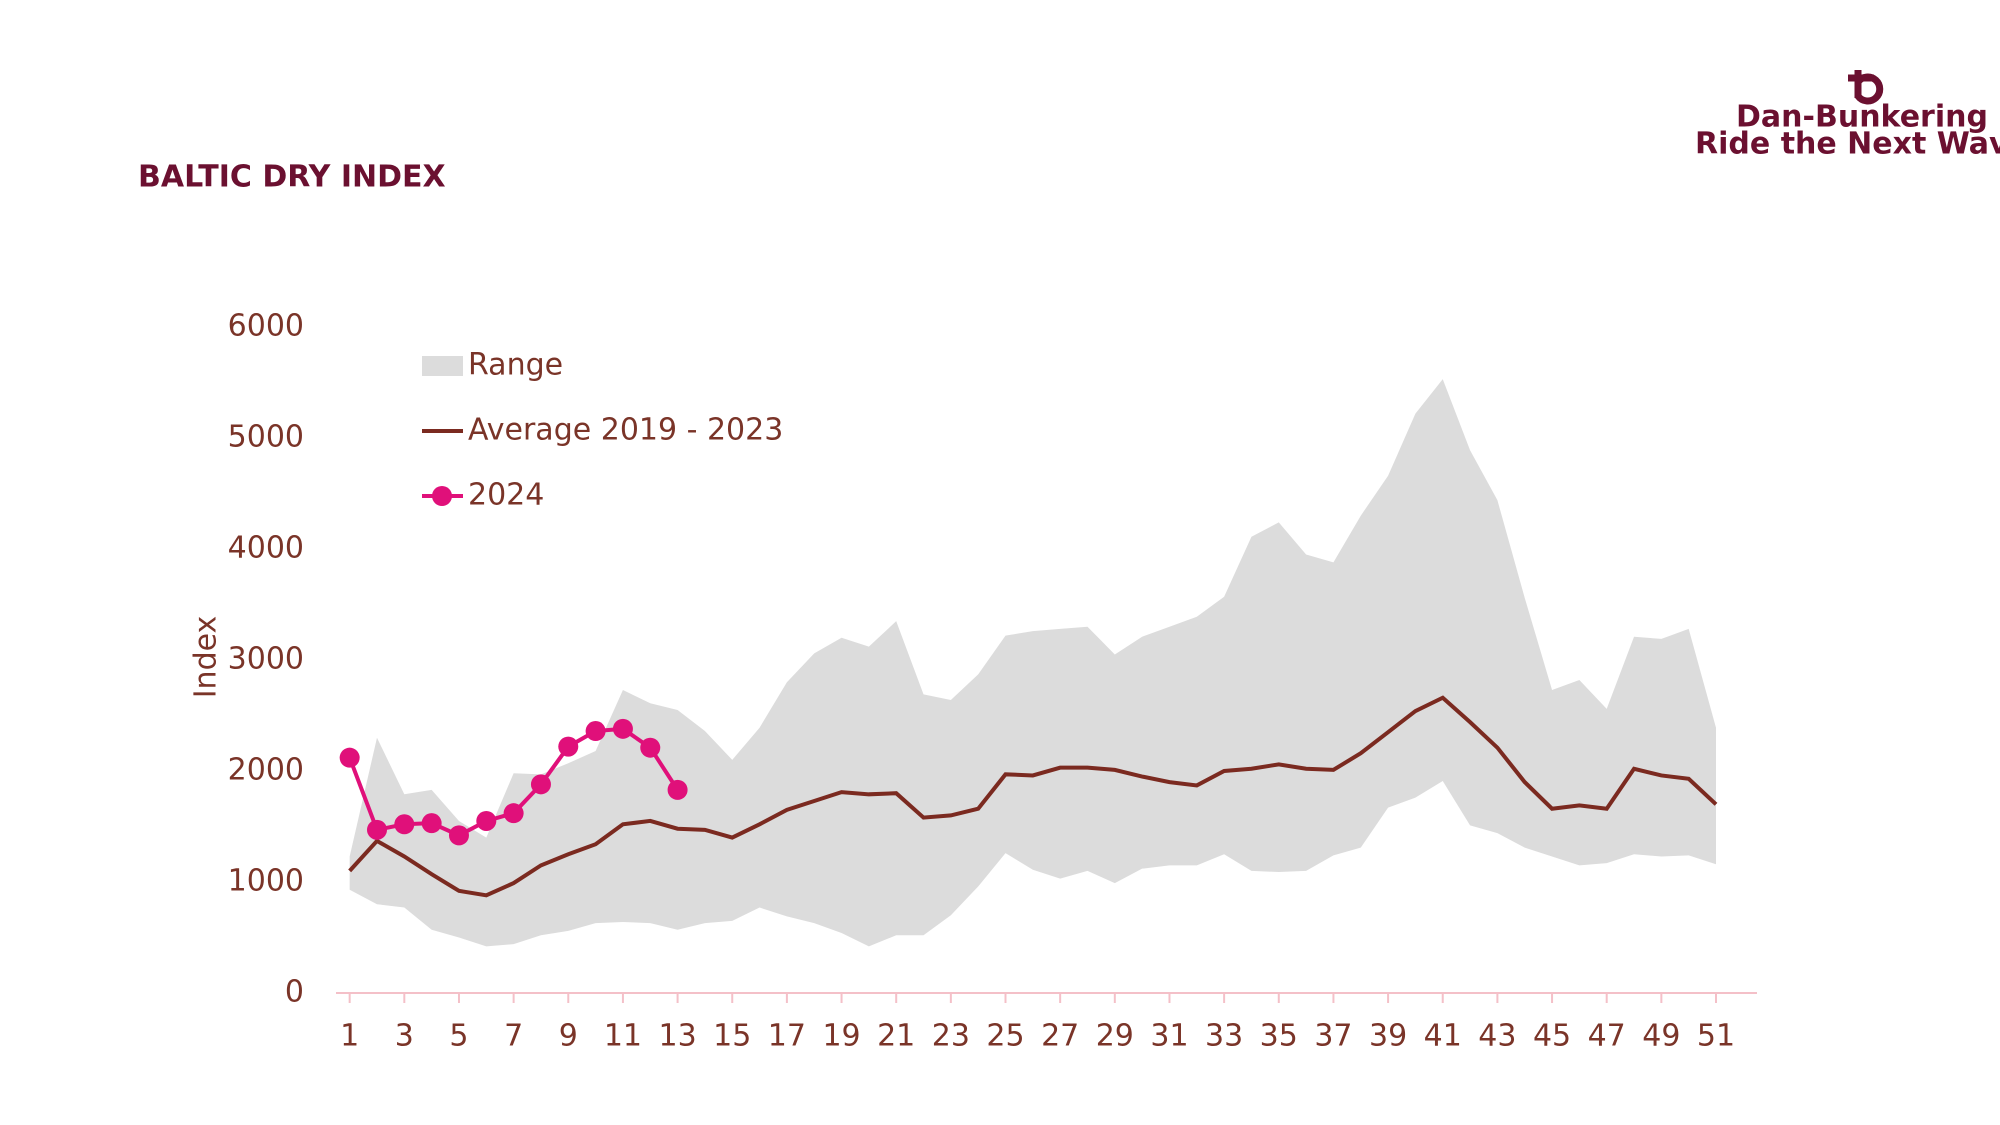 This screenshot has height=1125, width=2000. I want to click on x-tick-label: 37, so click(1333, 1036).